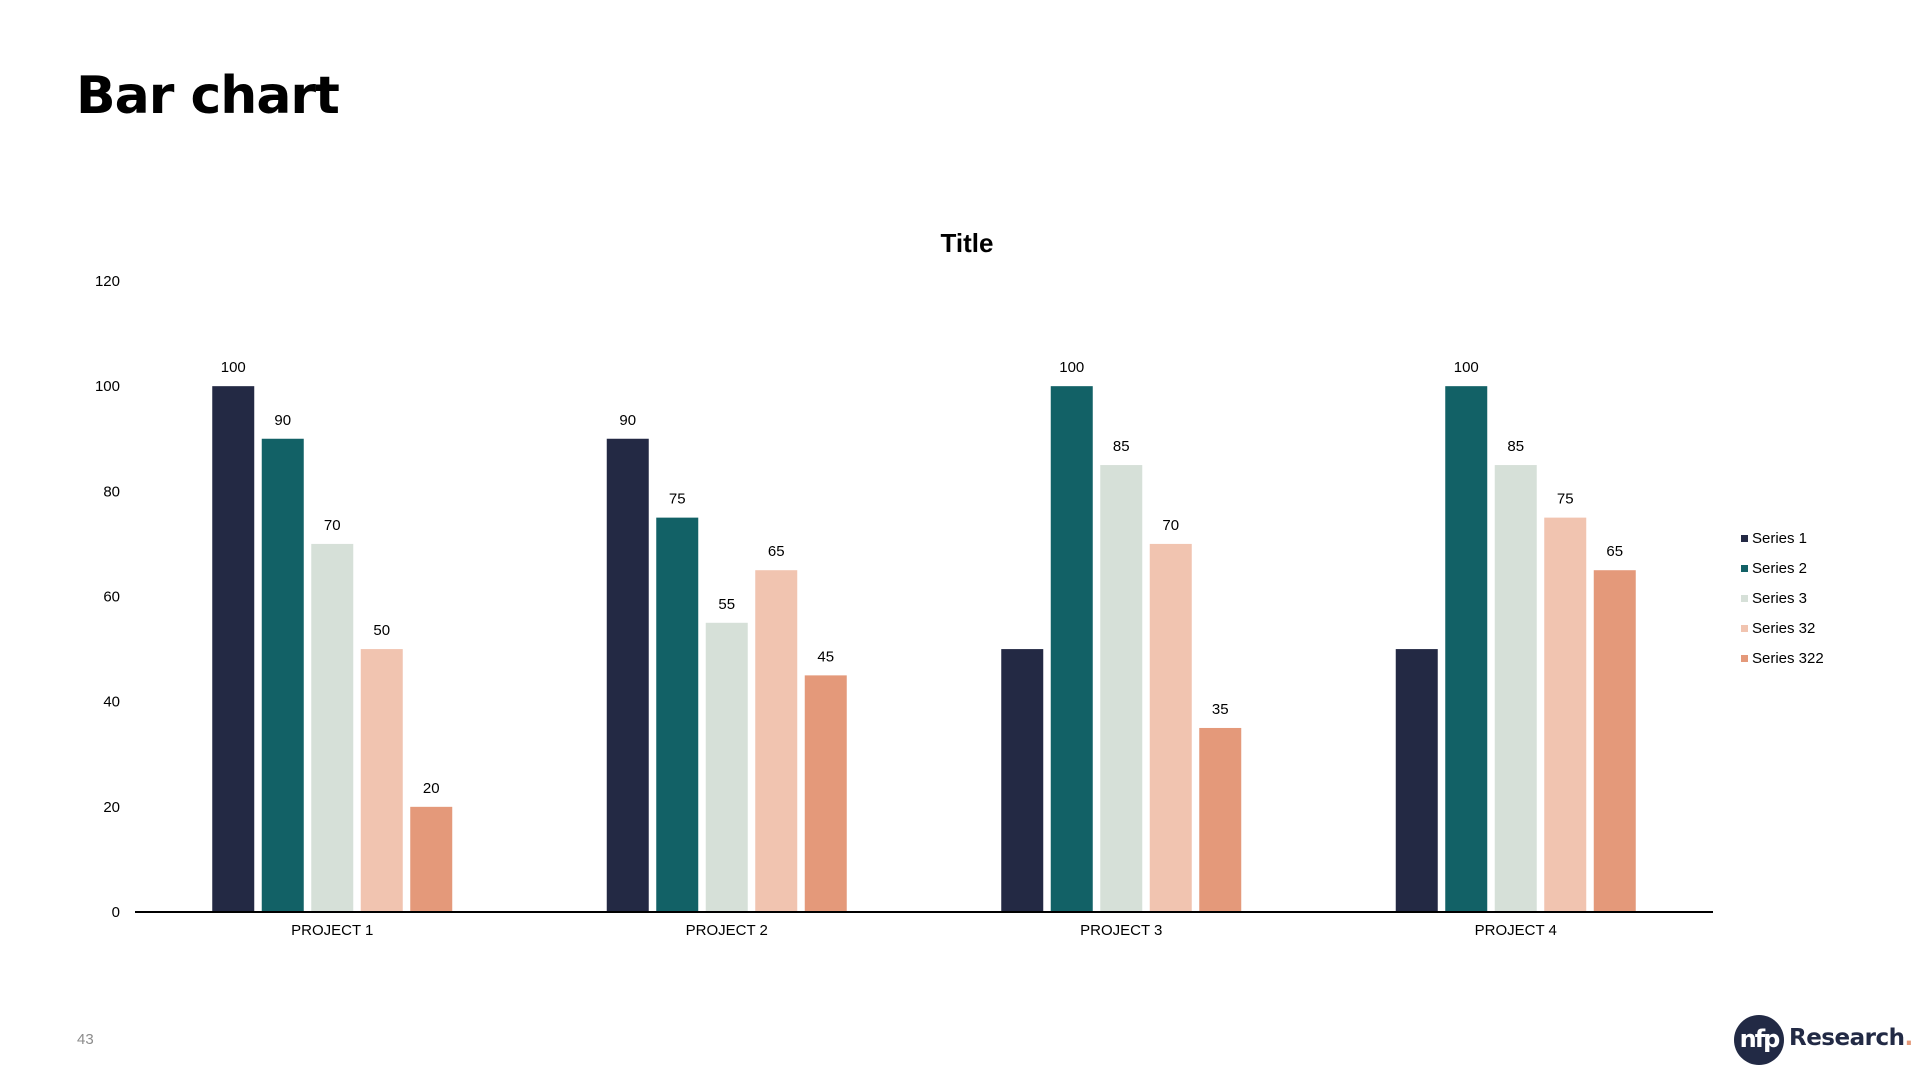  What do you see at coordinates (111, 597) in the screenshot?
I see `y-tick-label: 60` at bounding box center [111, 597].